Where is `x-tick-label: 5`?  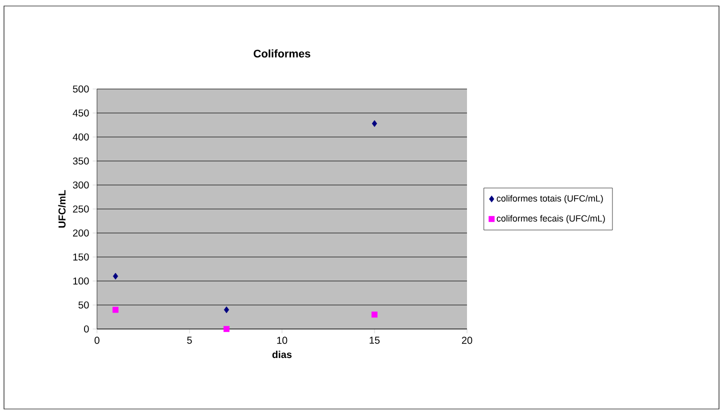
x-tick-label: 5 is located at coordinates (189, 340).